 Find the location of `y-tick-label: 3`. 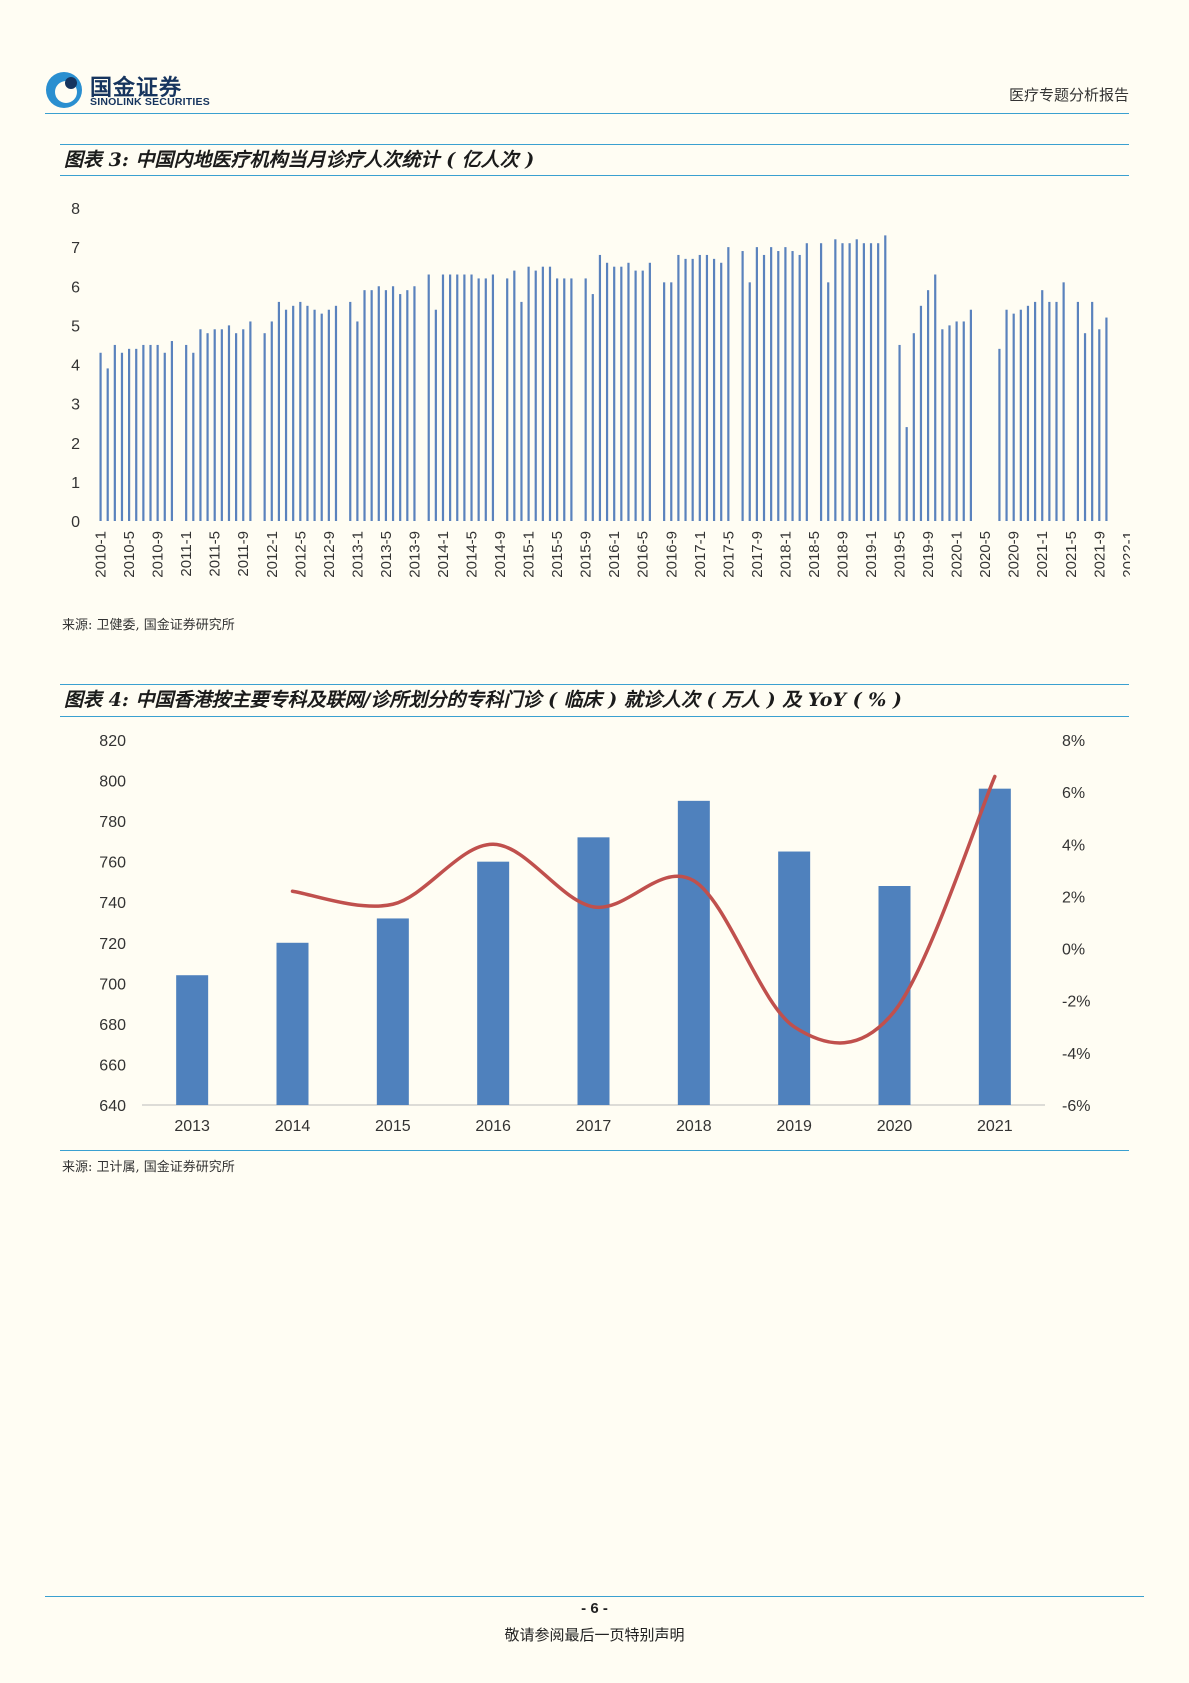

y-tick-label: 3 is located at coordinates (75, 405).